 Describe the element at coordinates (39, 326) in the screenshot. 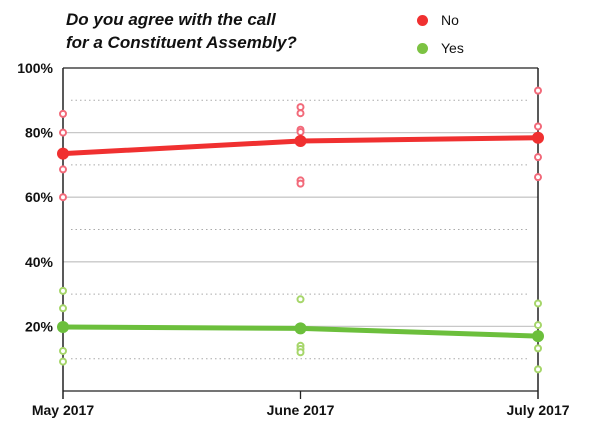

I see `y-tick-label: 20%` at that location.